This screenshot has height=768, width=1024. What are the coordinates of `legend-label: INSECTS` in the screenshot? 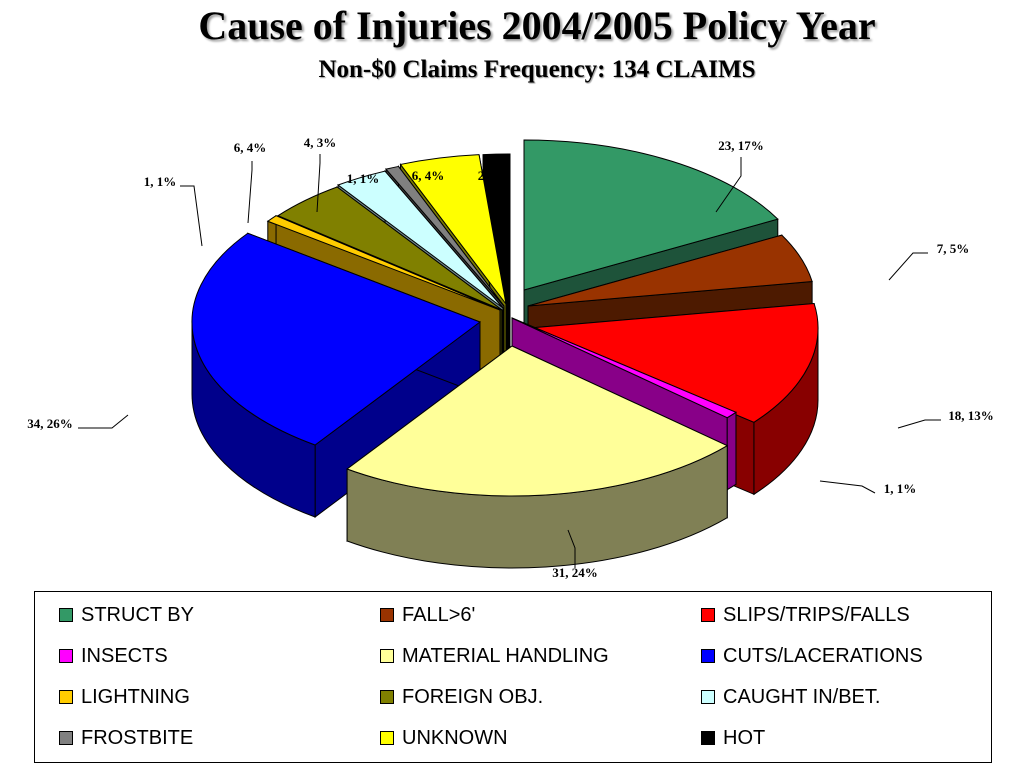 It's located at (124, 655).